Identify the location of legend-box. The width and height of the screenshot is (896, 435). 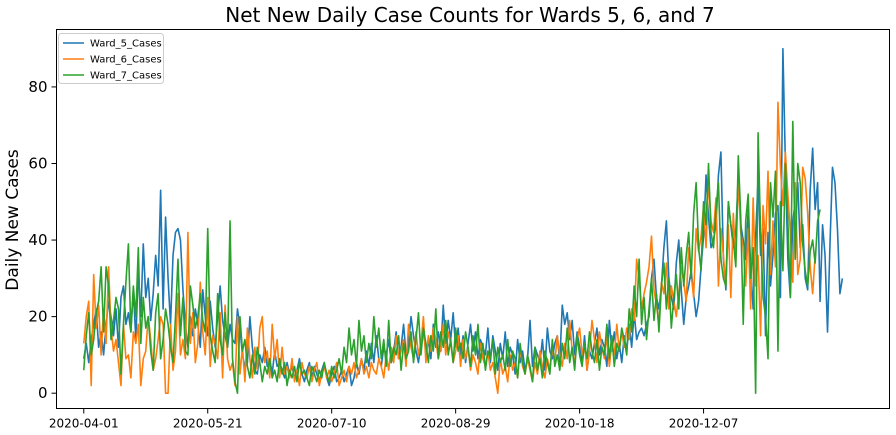
(111, 58).